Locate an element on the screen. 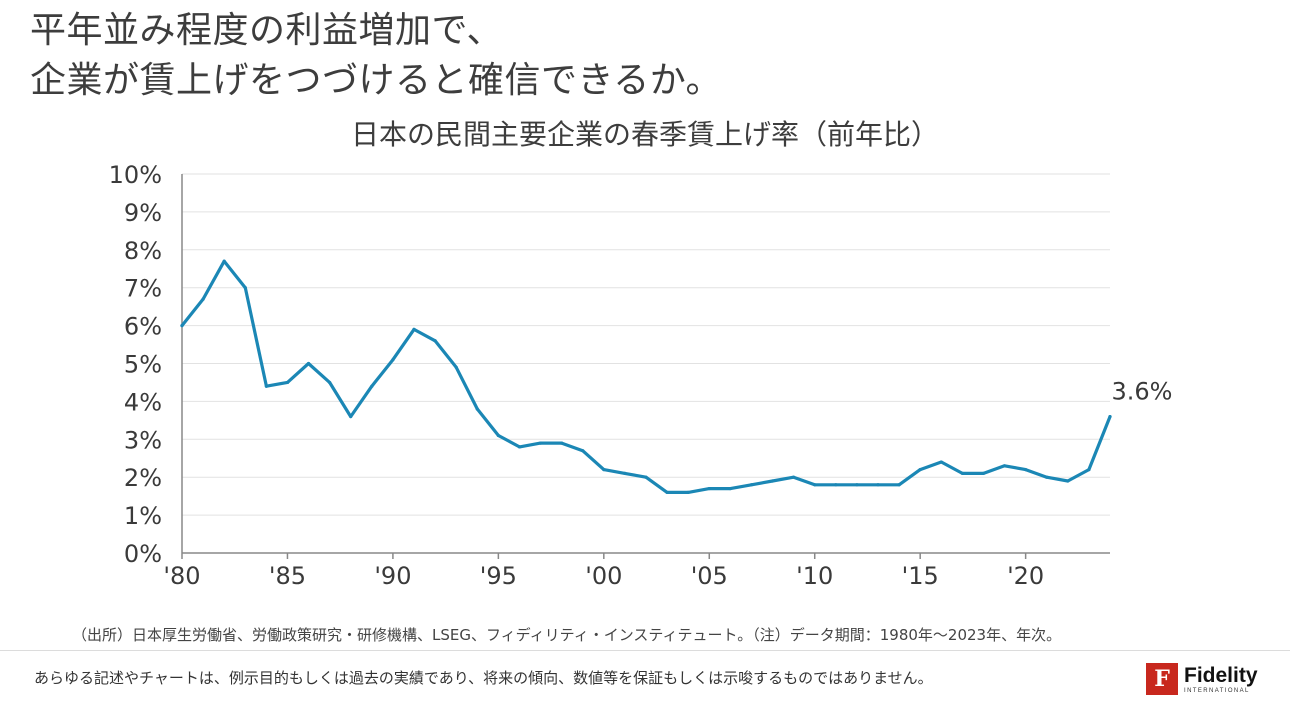 This screenshot has height=705, width=1290. x-tick-label: '95 is located at coordinates (498, 576).